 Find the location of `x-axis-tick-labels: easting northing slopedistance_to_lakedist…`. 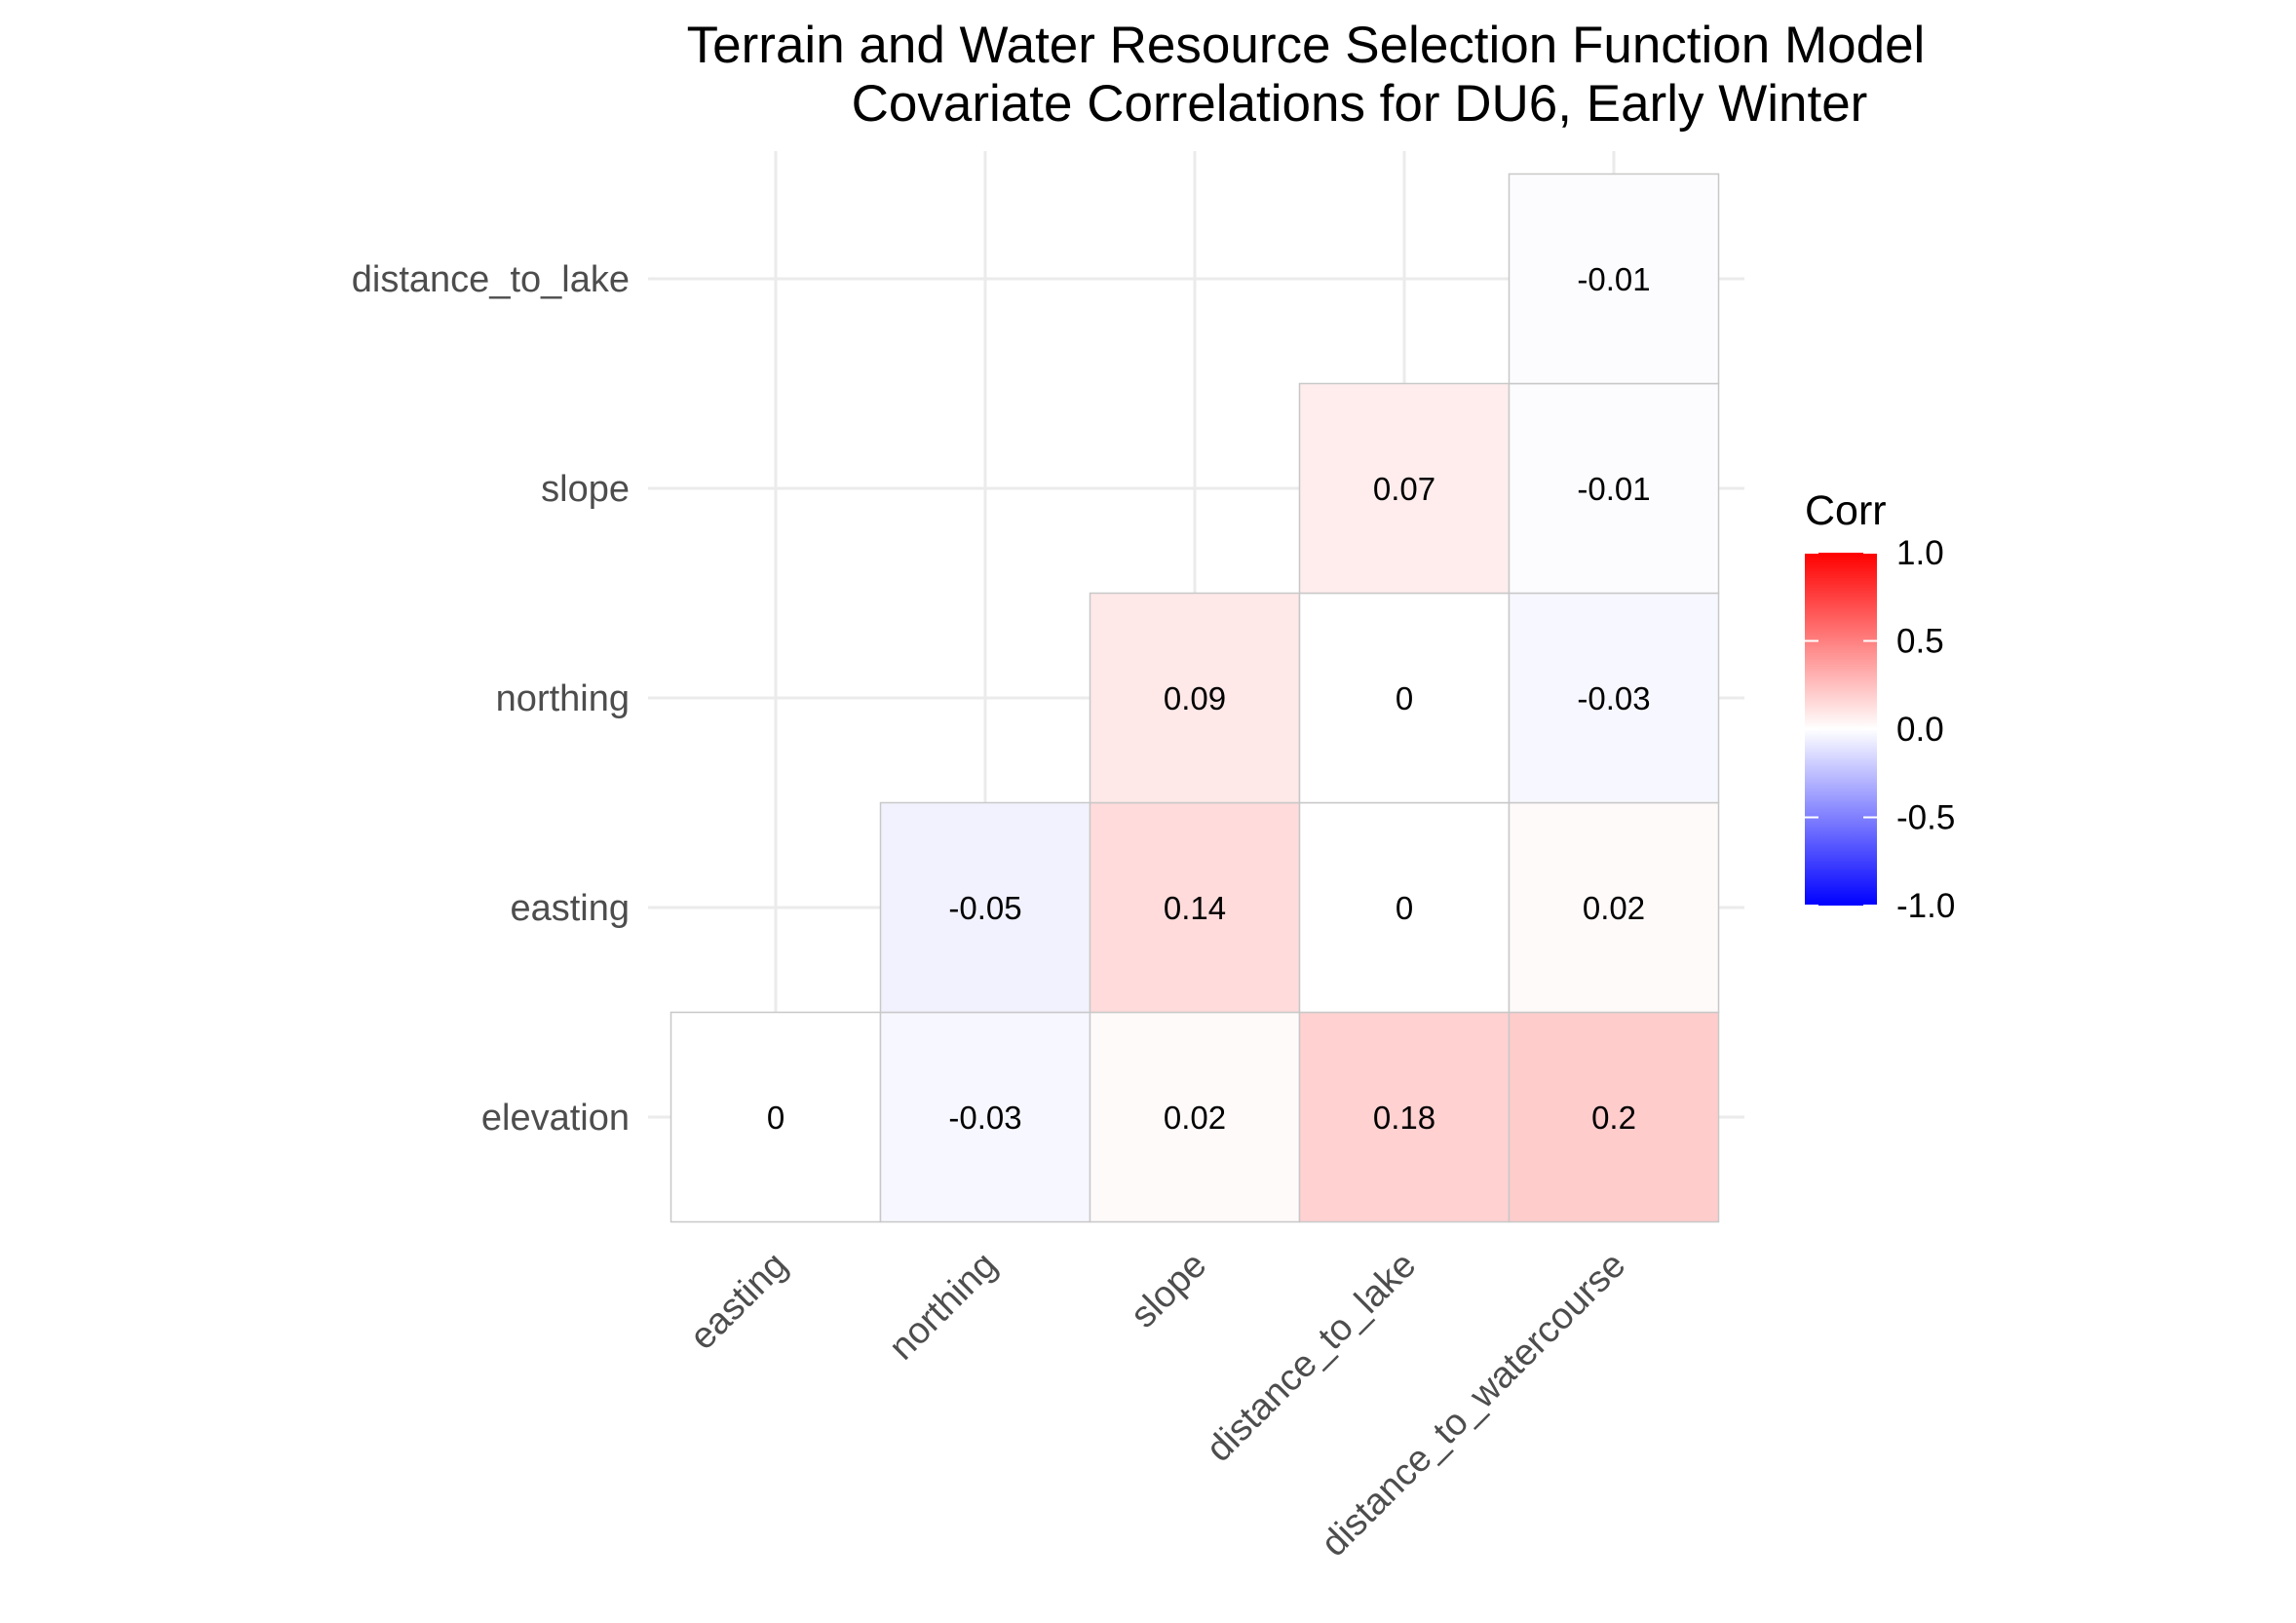

x-axis-tick-labels: easting northing slopedistance_to_lakedist… is located at coordinates (1157, 1405).